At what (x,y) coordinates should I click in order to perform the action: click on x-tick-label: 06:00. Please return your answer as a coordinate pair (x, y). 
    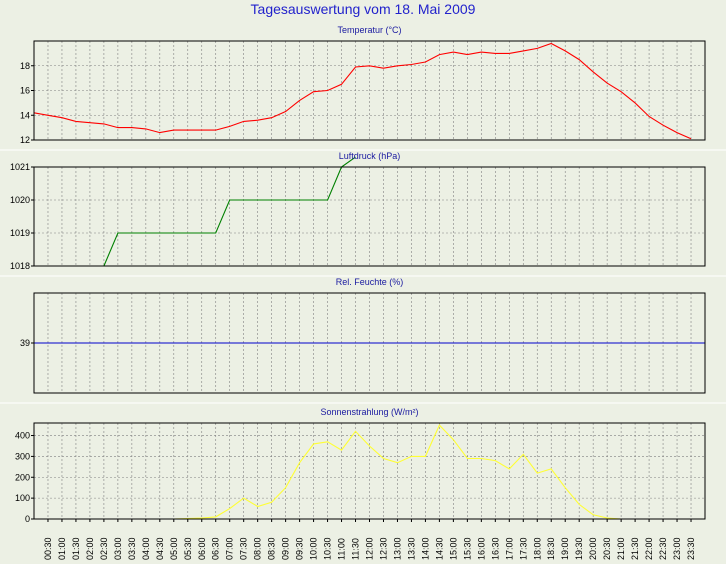
    Looking at the image, I should click on (202, 548).